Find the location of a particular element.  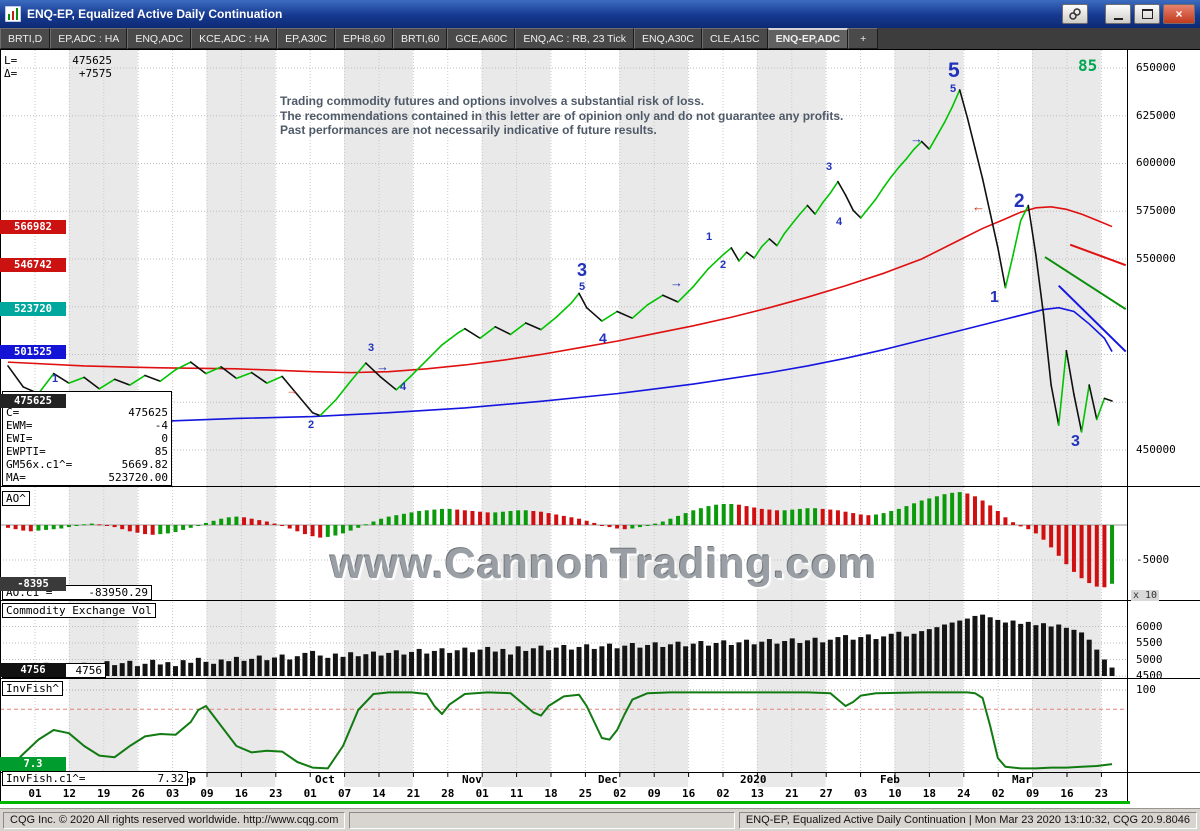

link-button is located at coordinates (1075, 14).